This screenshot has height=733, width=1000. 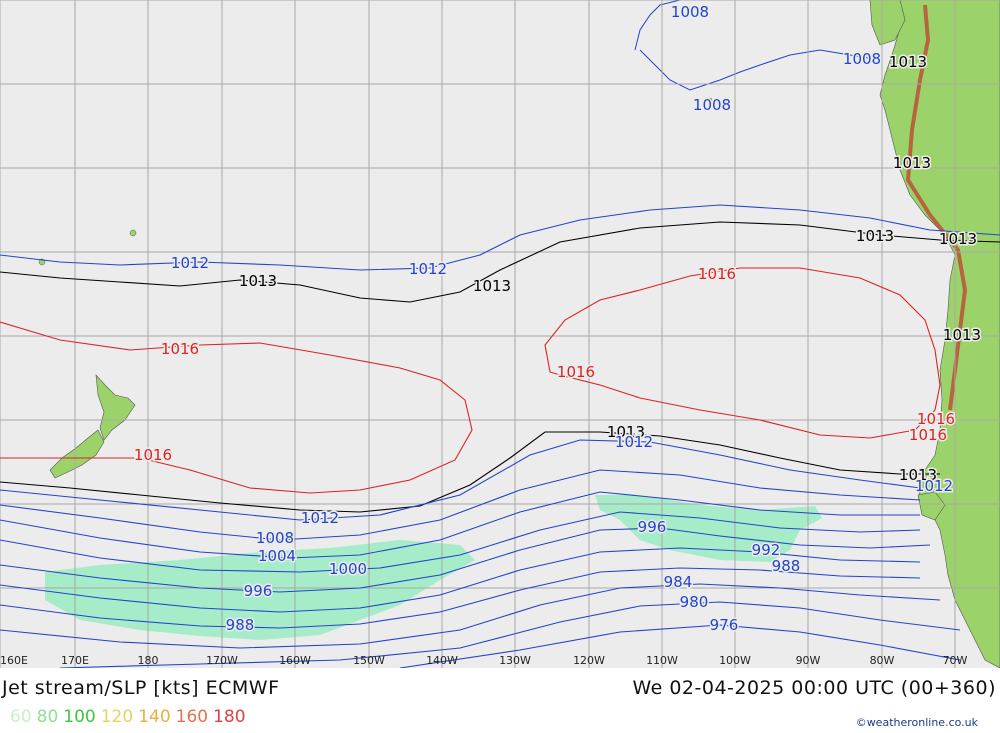 I want to click on isobar-1008-south, so click(x=460, y=505).